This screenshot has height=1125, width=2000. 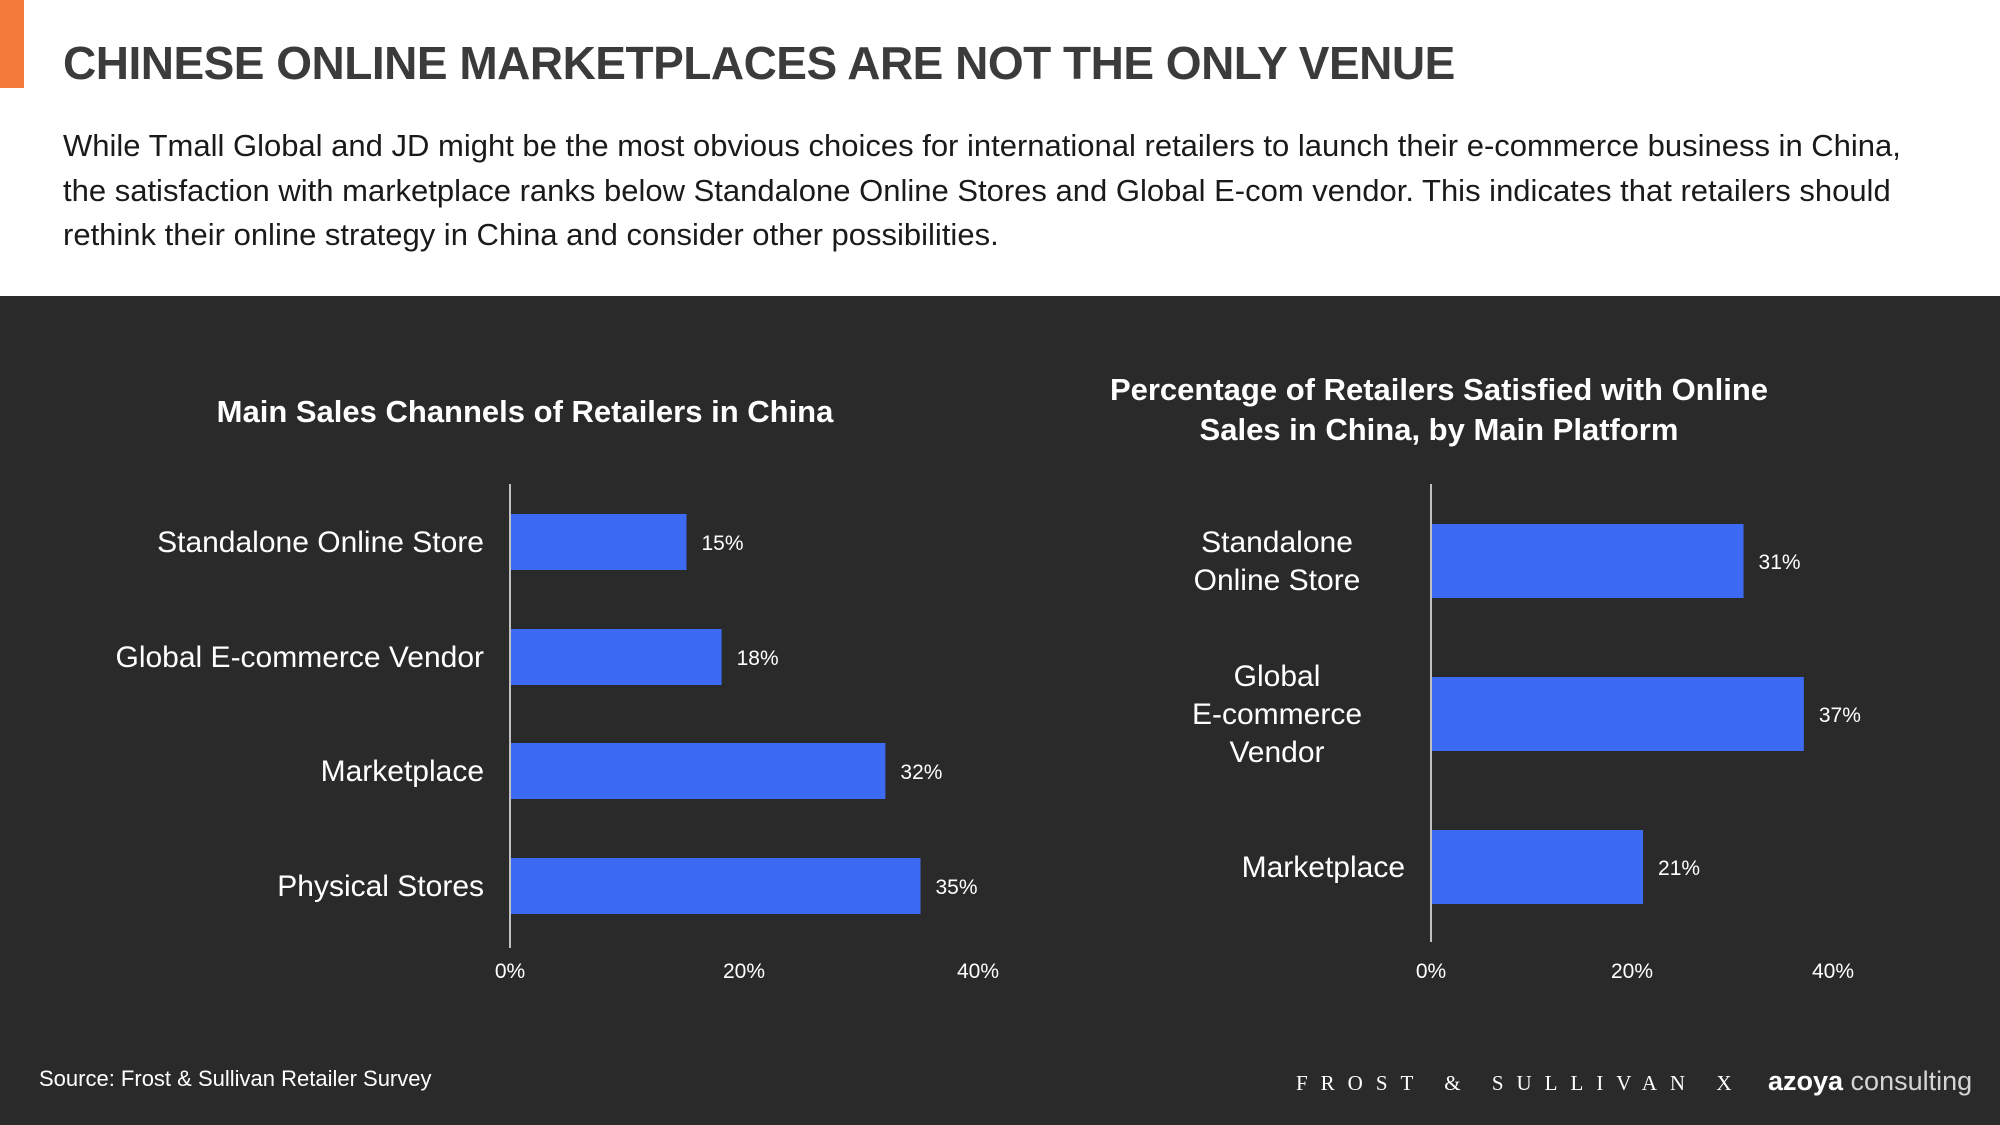 What do you see at coordinates (1780, 562) in the screenshot?
I see `data-label: 31%` at bounding box center [1780, 562].